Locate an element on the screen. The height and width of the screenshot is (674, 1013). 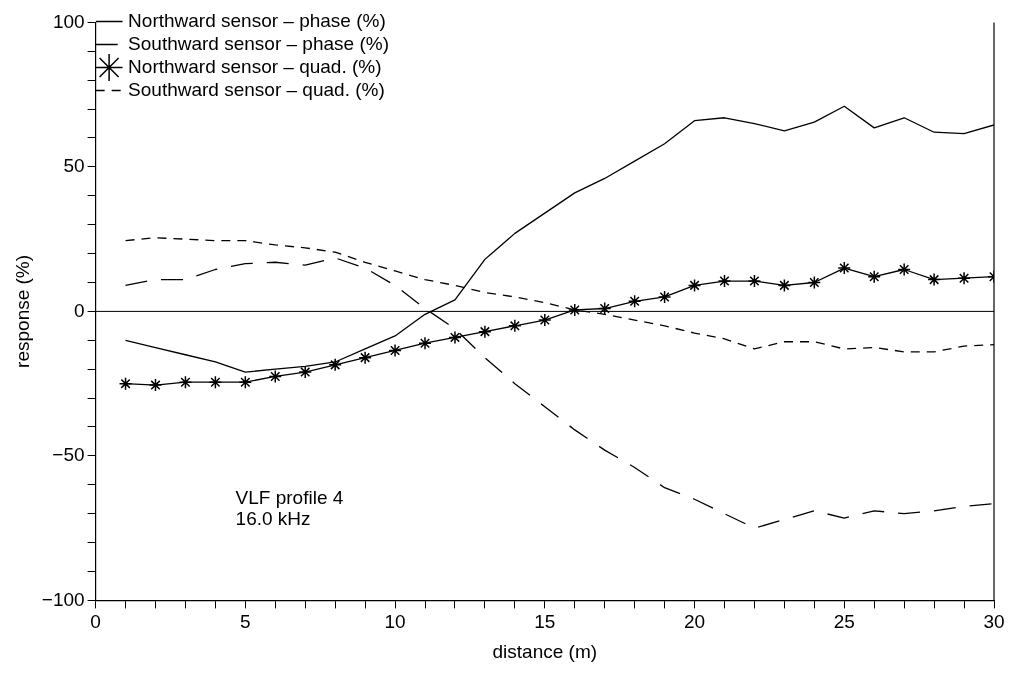
legend-label: Northward sensor – quad. (%) is located at coordinates (255, 66).